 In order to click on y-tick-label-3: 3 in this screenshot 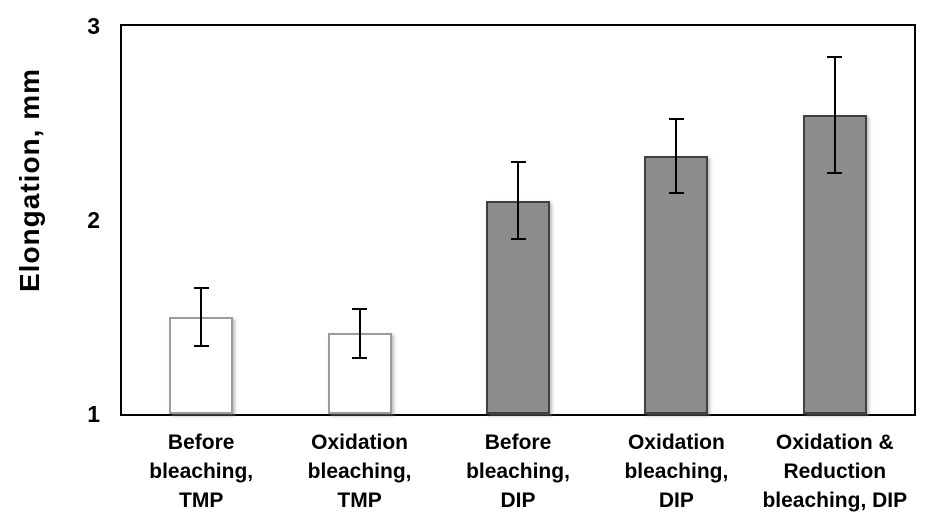, I will do `click(93, 26)`.